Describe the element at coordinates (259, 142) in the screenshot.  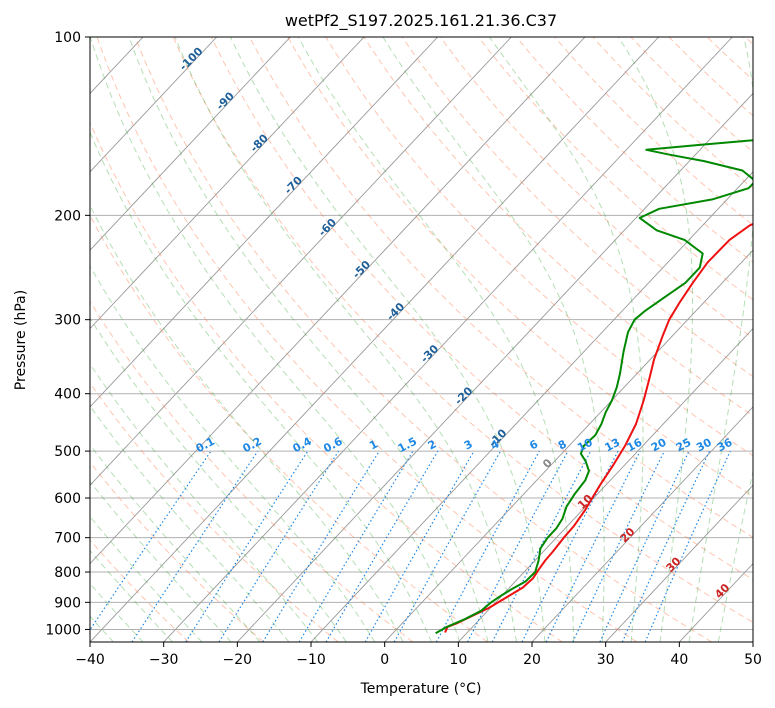
I see `isotherm-label: -80` at that location.